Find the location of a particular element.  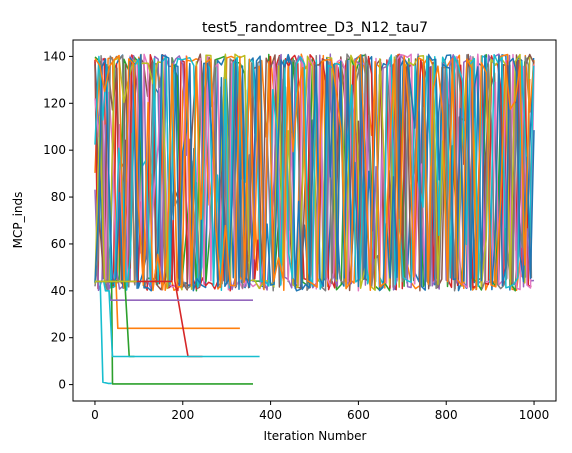

y-tick-label: 60 is located at coordinates (58, 244).